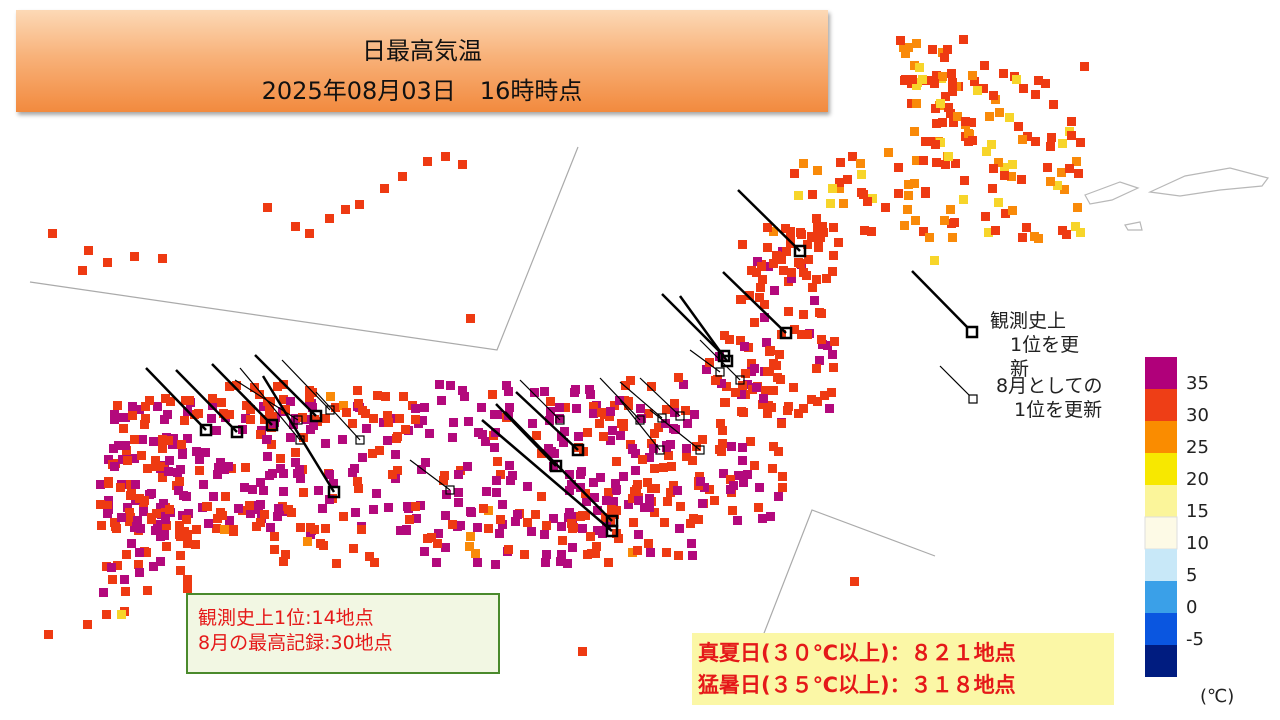 Image resolution: width=1280 pixels, height=720 pixels. What do you see at coordinates (1177, 199) in the screenshot?
I see `coastline` at bounding box center [1177, 199].